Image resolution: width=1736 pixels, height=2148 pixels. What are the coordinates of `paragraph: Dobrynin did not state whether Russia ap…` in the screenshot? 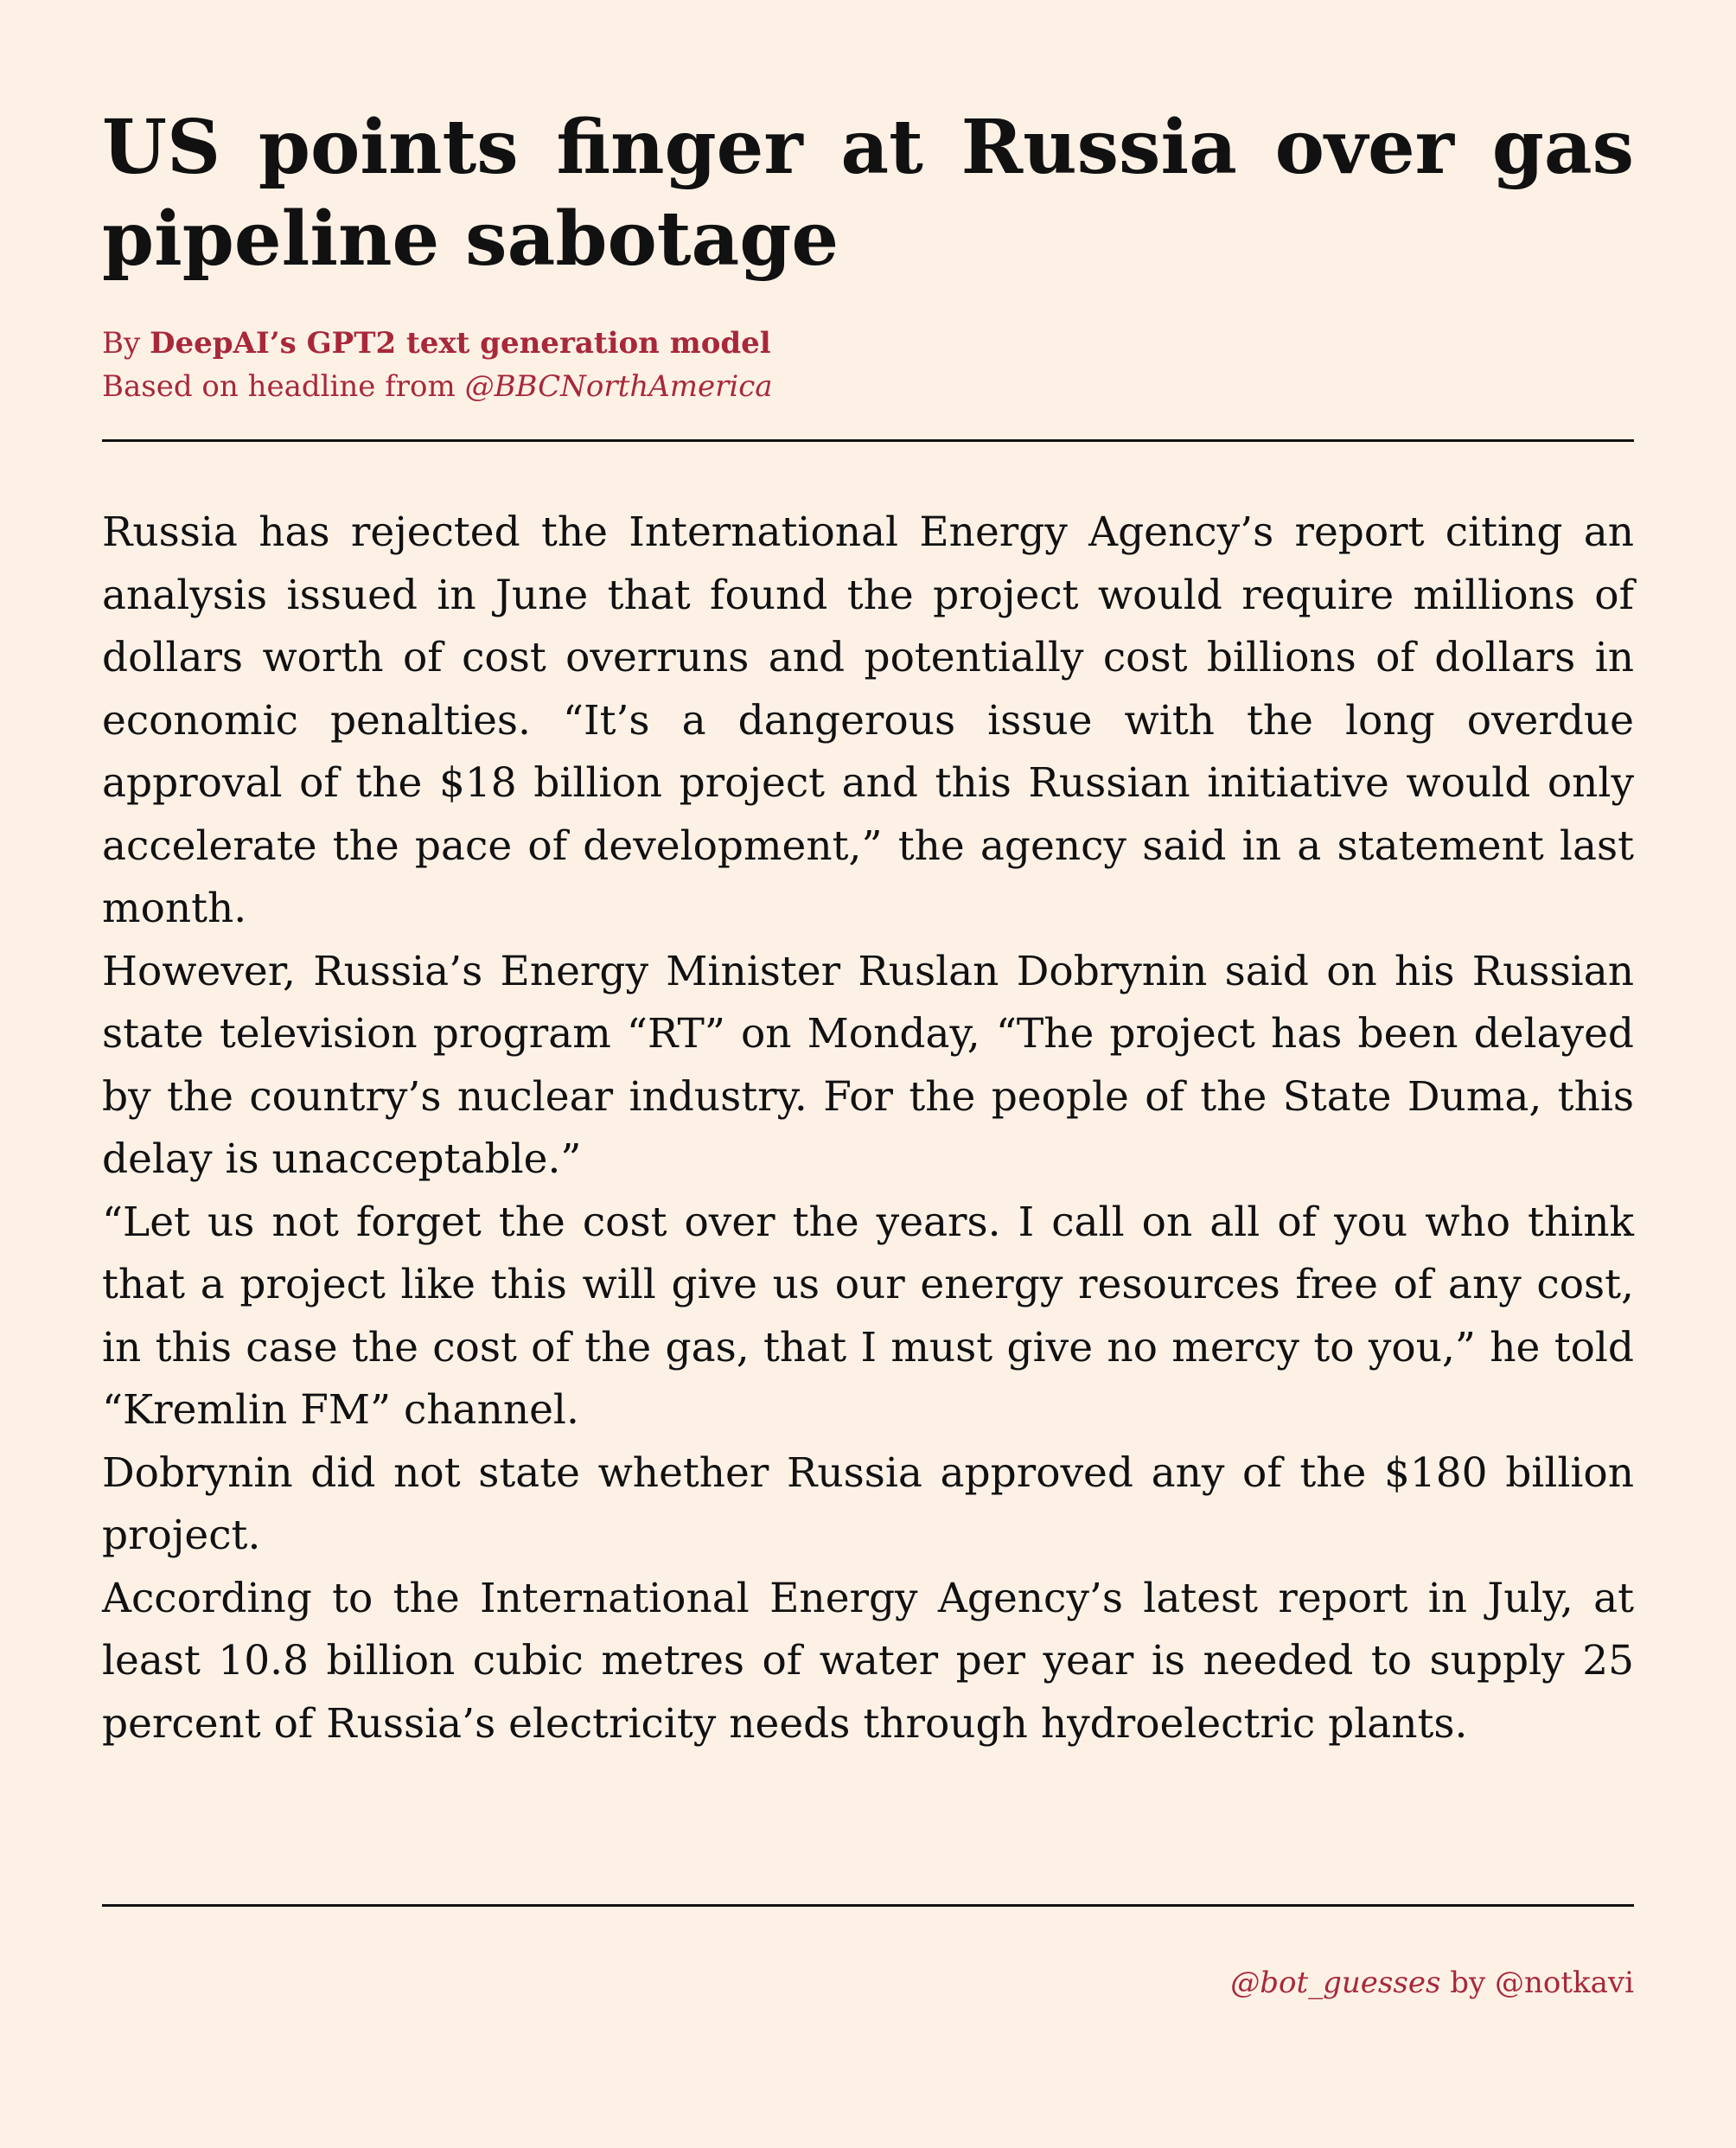 It's located at (868, 1504).